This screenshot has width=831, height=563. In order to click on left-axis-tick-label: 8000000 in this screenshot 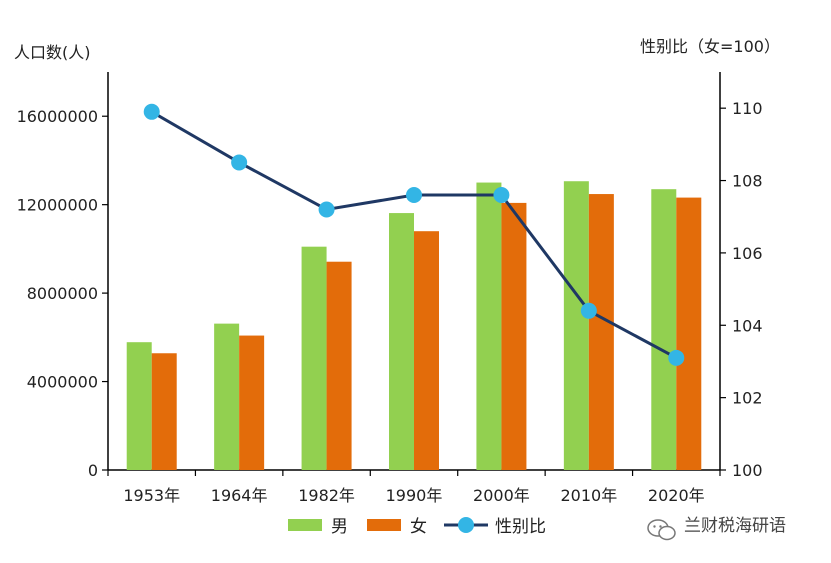, I will do `click(62, 293)`.